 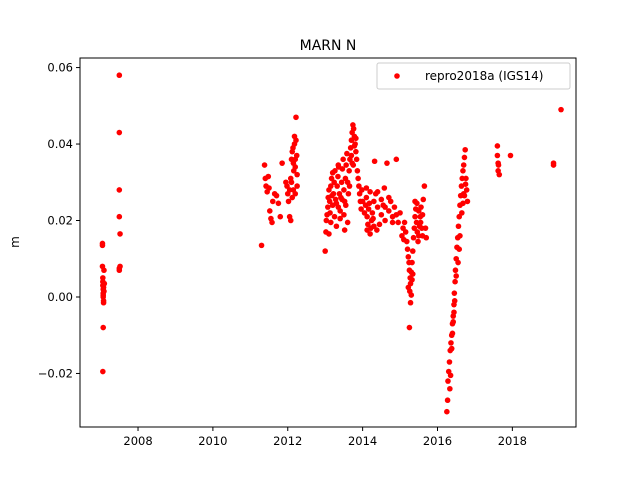 I want to click on y-tick-label: −0.02, so click(x=55, y=373).